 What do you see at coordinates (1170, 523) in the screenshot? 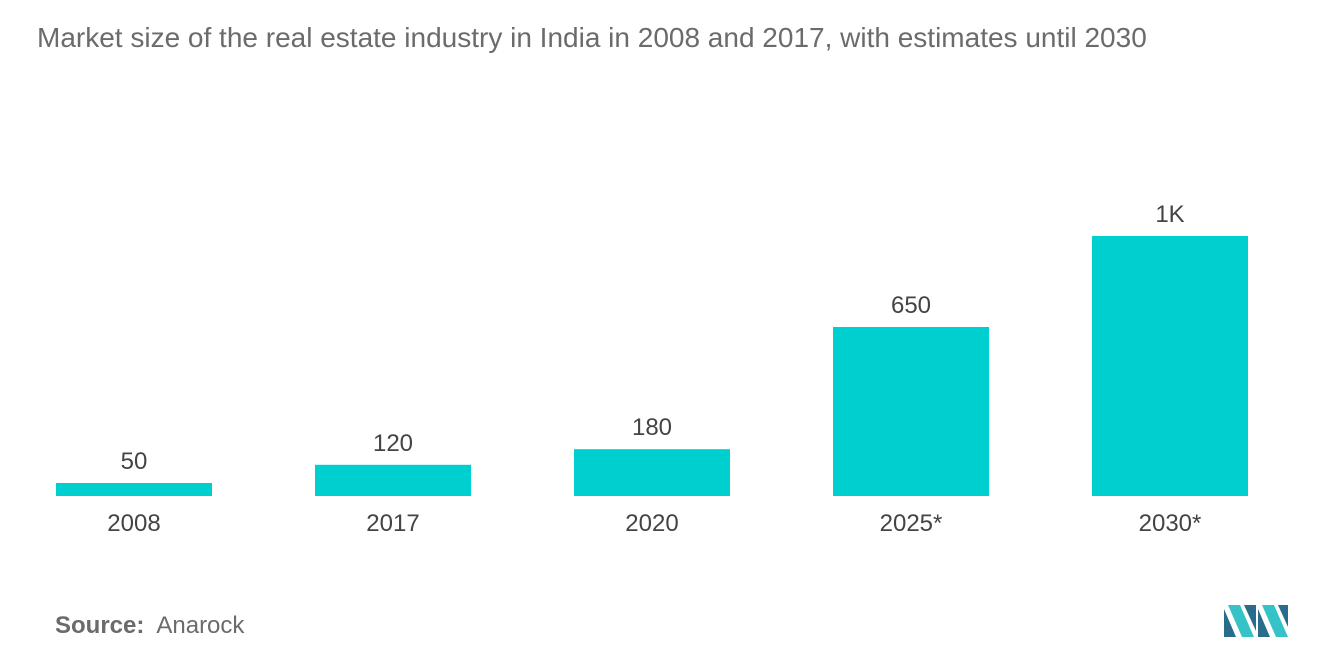
I see `x-tick-label-2030: 2030*` at bounding box center [1170, 523].